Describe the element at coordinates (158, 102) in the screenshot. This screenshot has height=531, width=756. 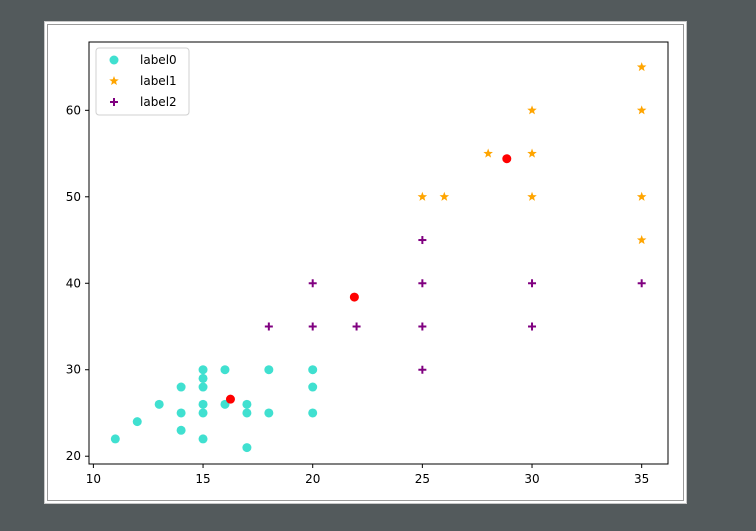
I see `legend-label-label2: label2` at that location.